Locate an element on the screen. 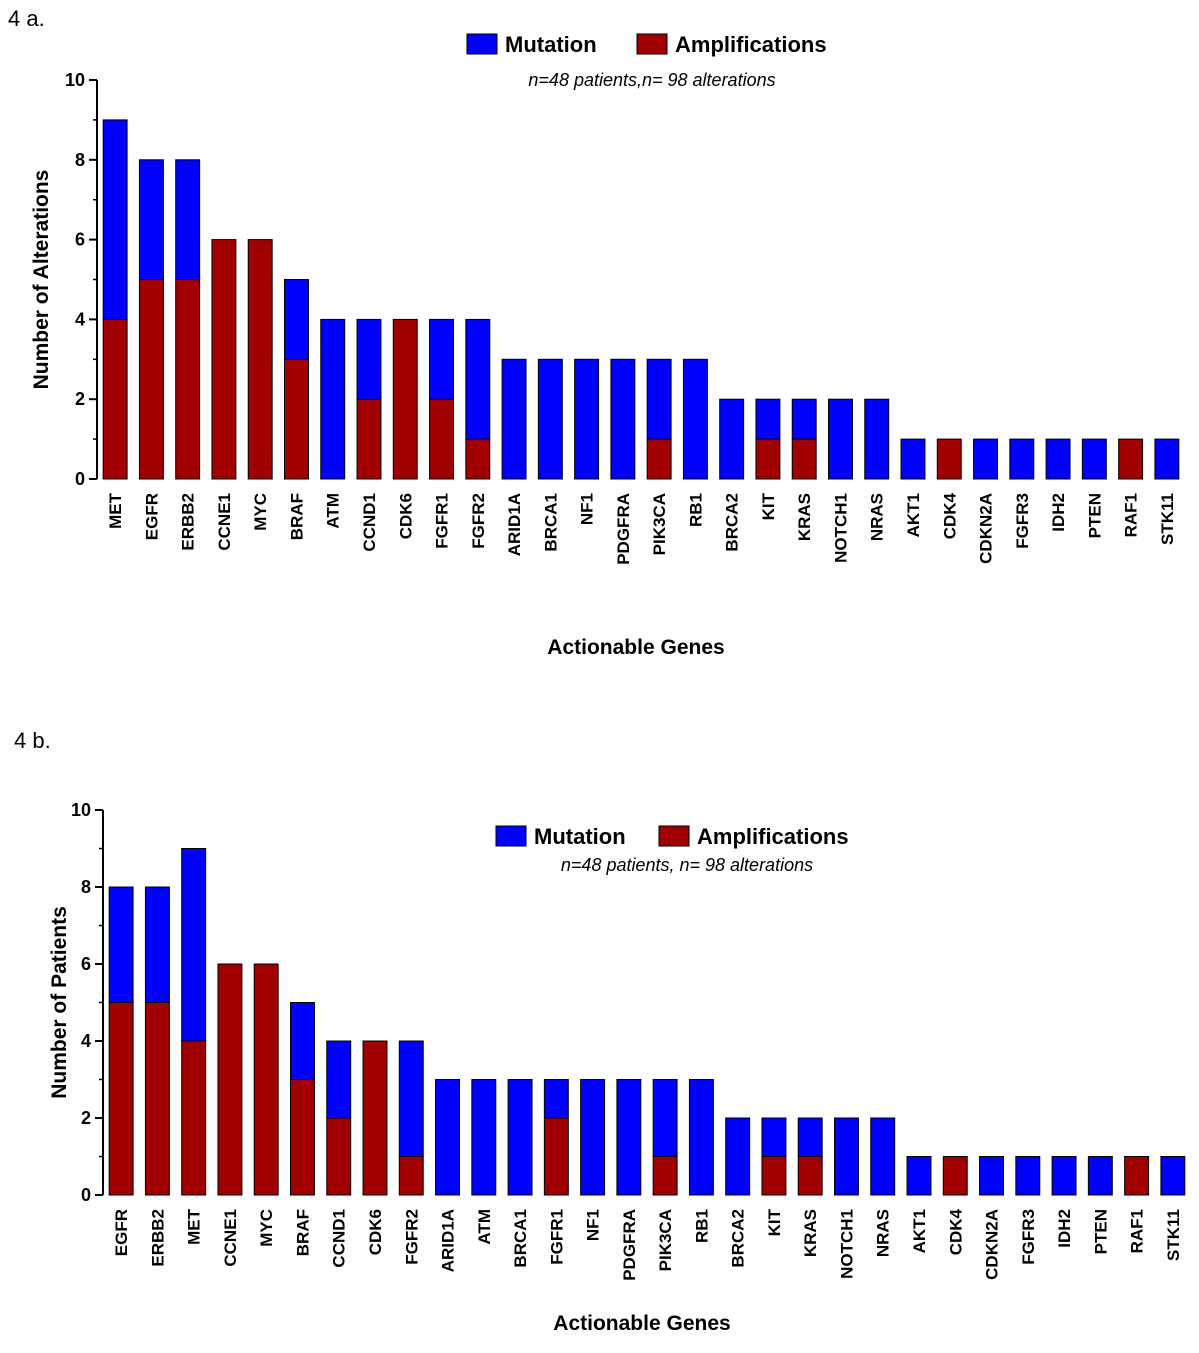 The width and height of the screenshot is (1199, 1353). chart-b-bar-mutation-fgfr1 is located at coordinates (556, 1099).